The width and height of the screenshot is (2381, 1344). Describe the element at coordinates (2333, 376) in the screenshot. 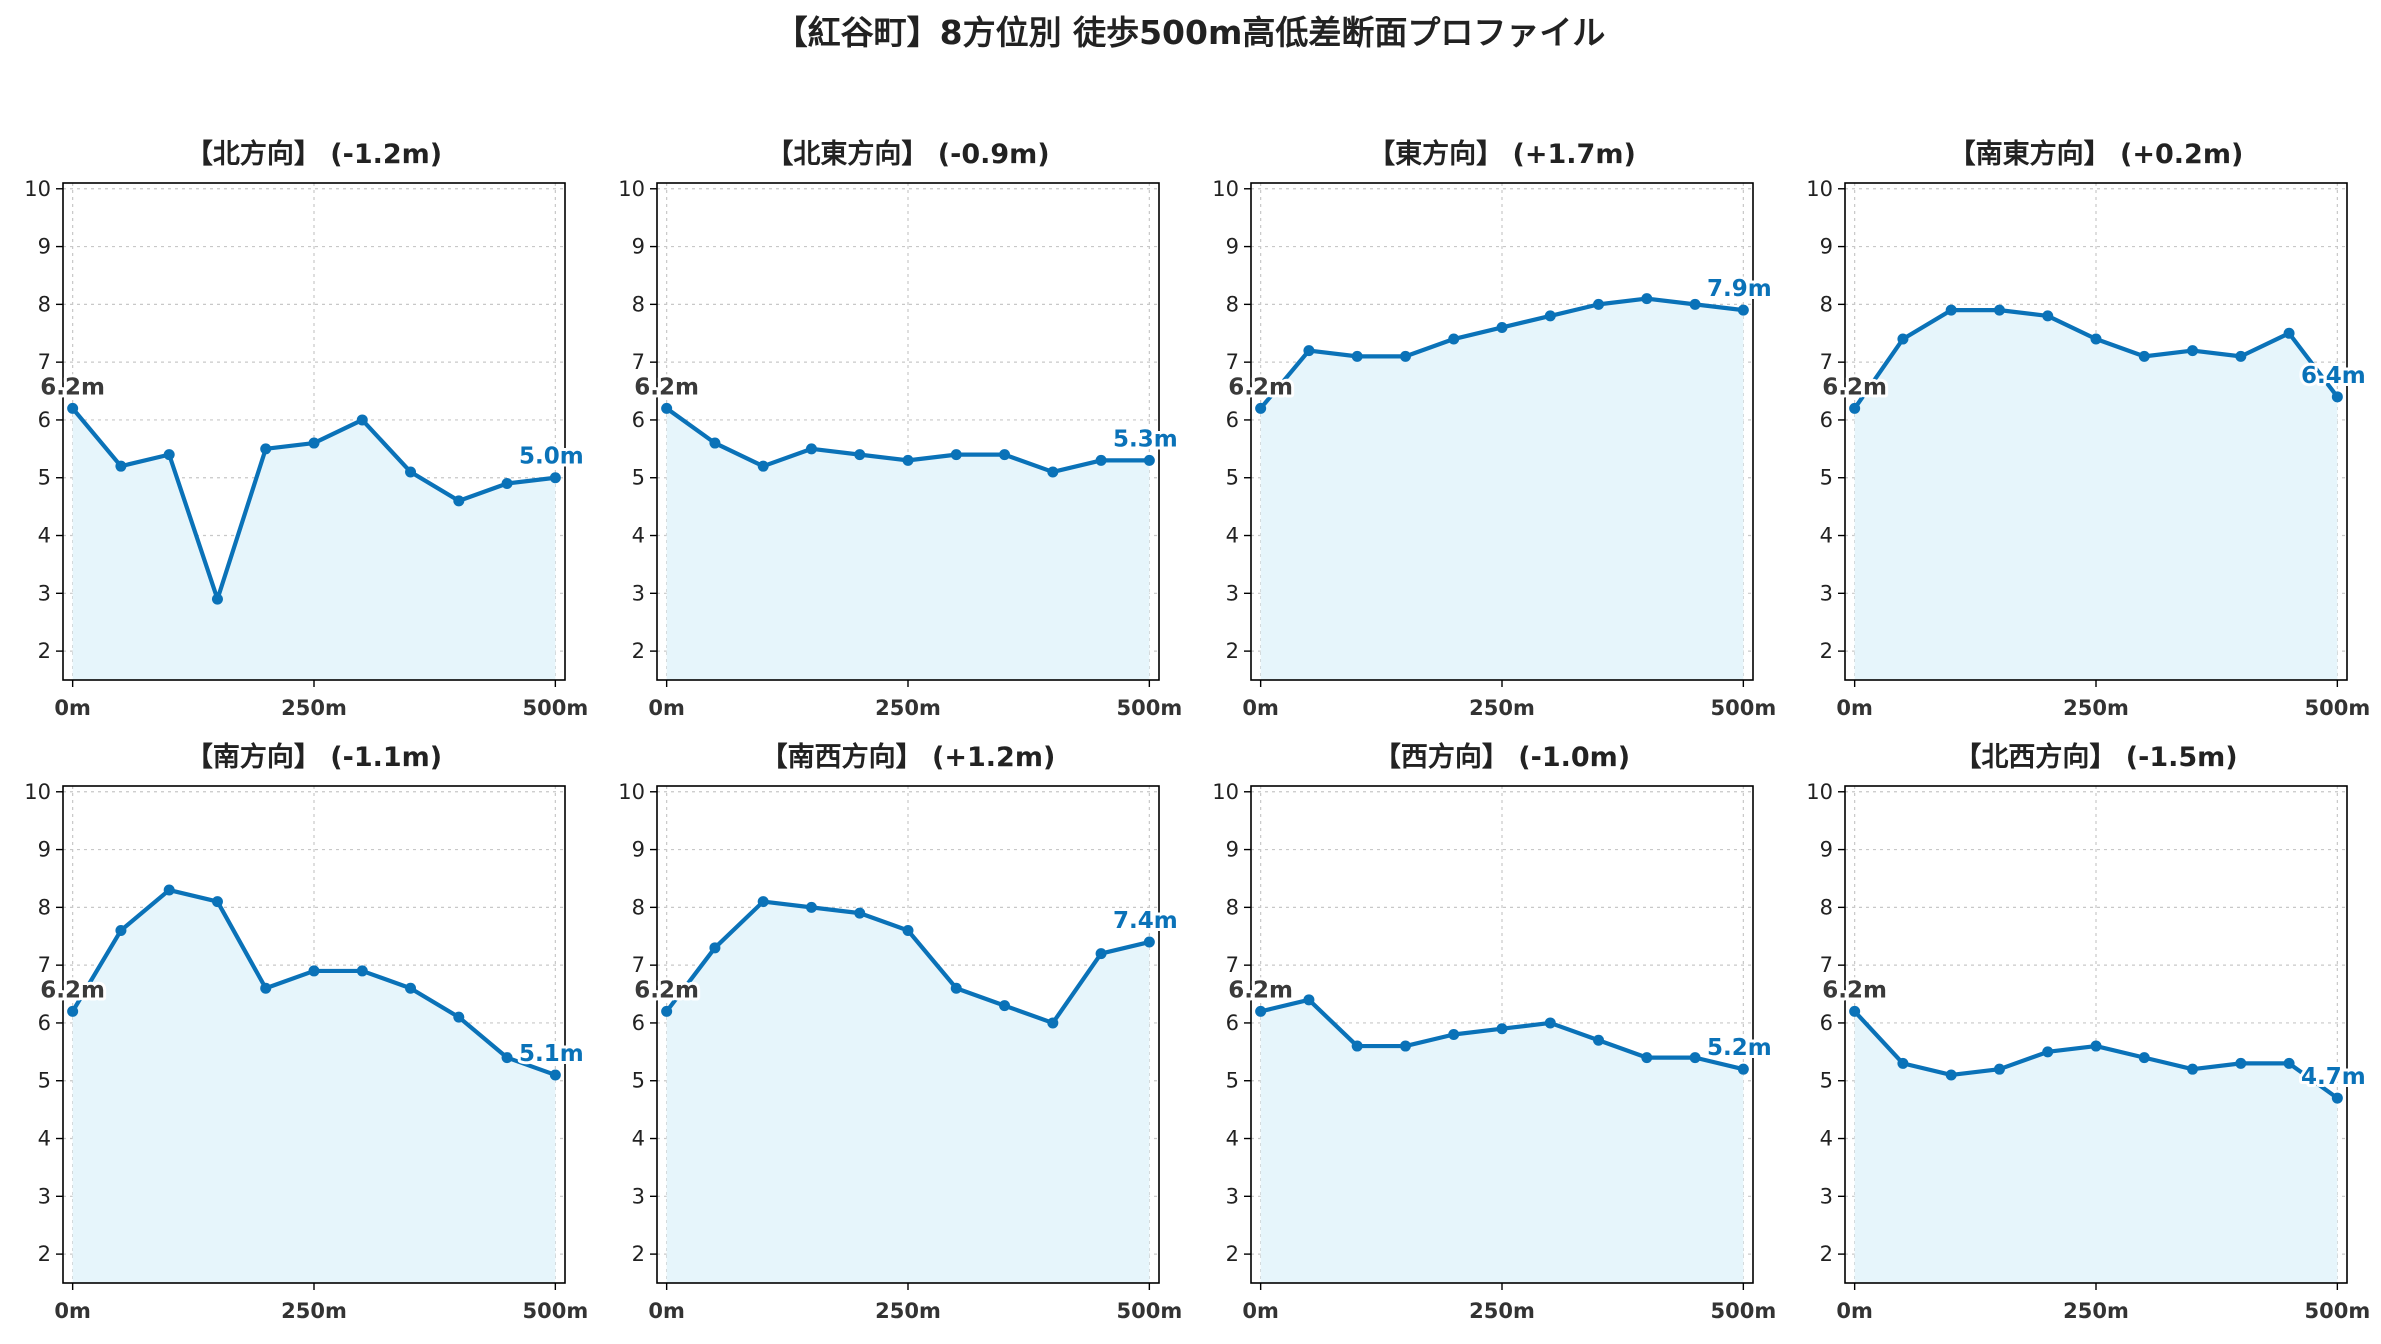

I see `end-elevation-label: 6.4m` at that location.